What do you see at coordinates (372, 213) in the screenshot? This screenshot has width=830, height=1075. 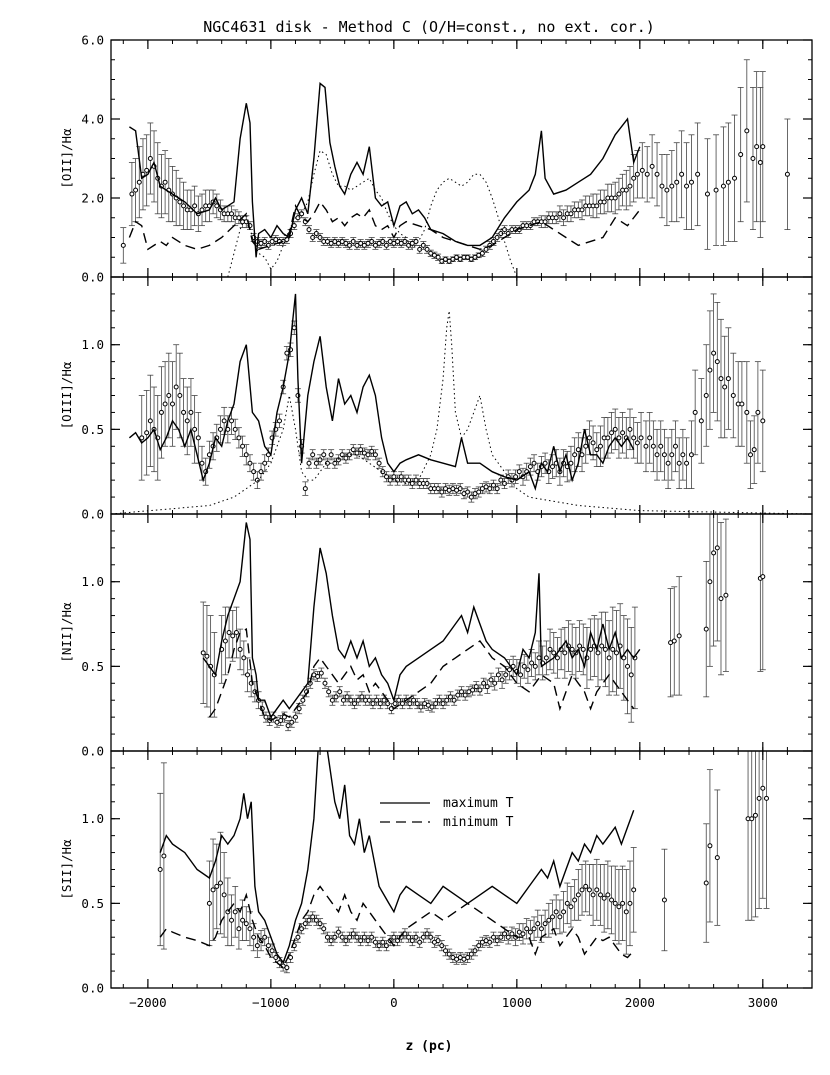 I see `series-line-dotted` at bounding box center [372, 213].